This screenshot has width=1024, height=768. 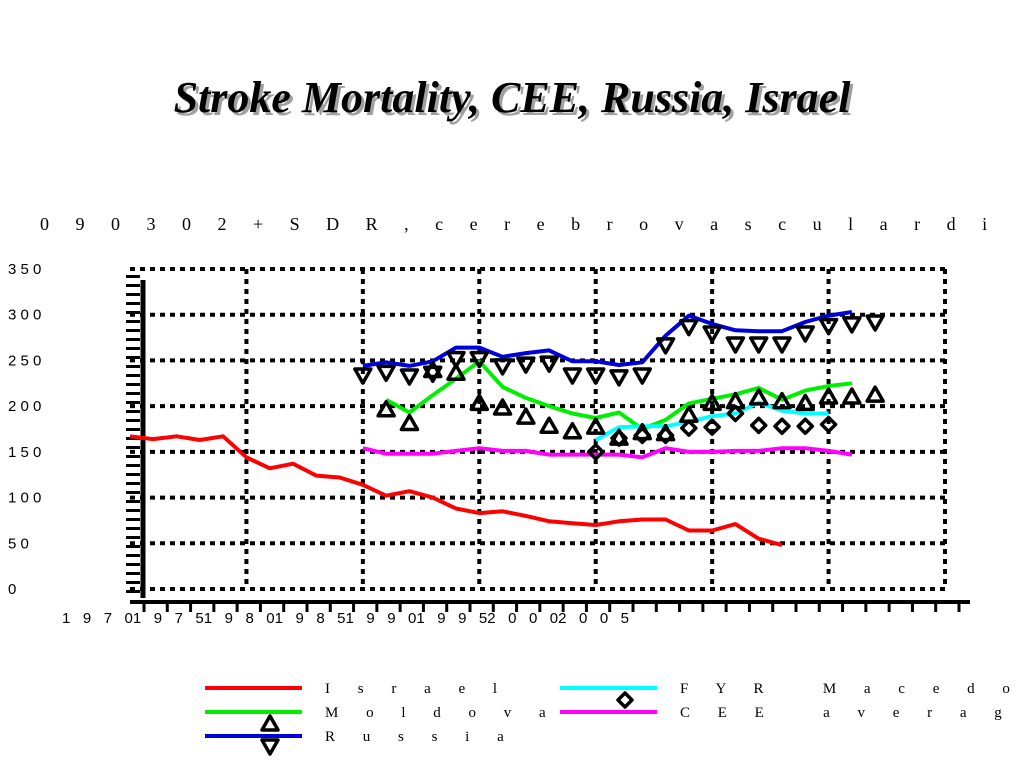 I want to click on series-markers, so click(x=619, y=387).